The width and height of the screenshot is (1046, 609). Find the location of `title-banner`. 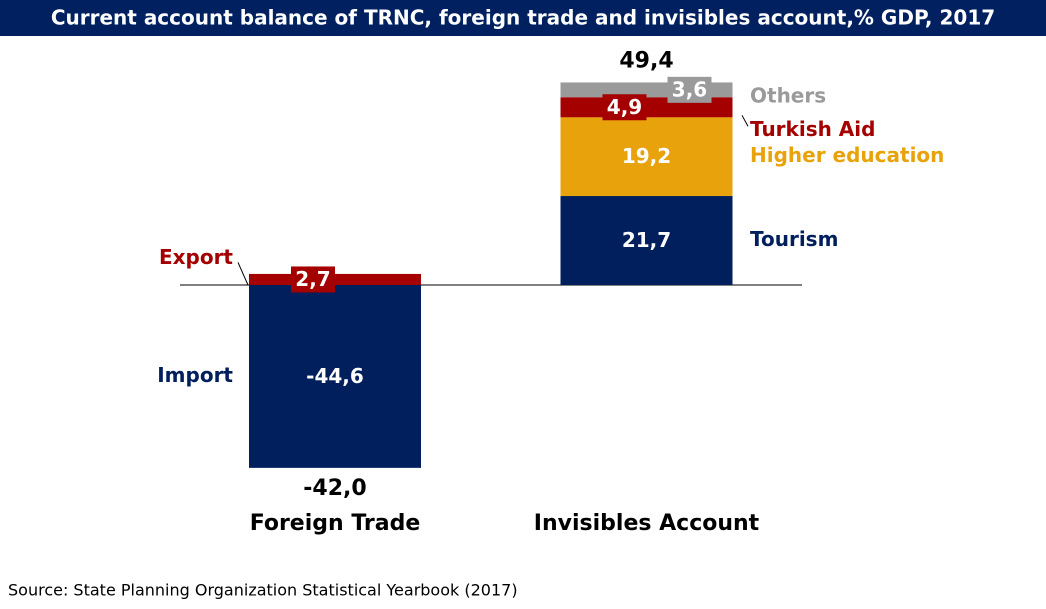

title-banner is located at coordinates (523, 18).